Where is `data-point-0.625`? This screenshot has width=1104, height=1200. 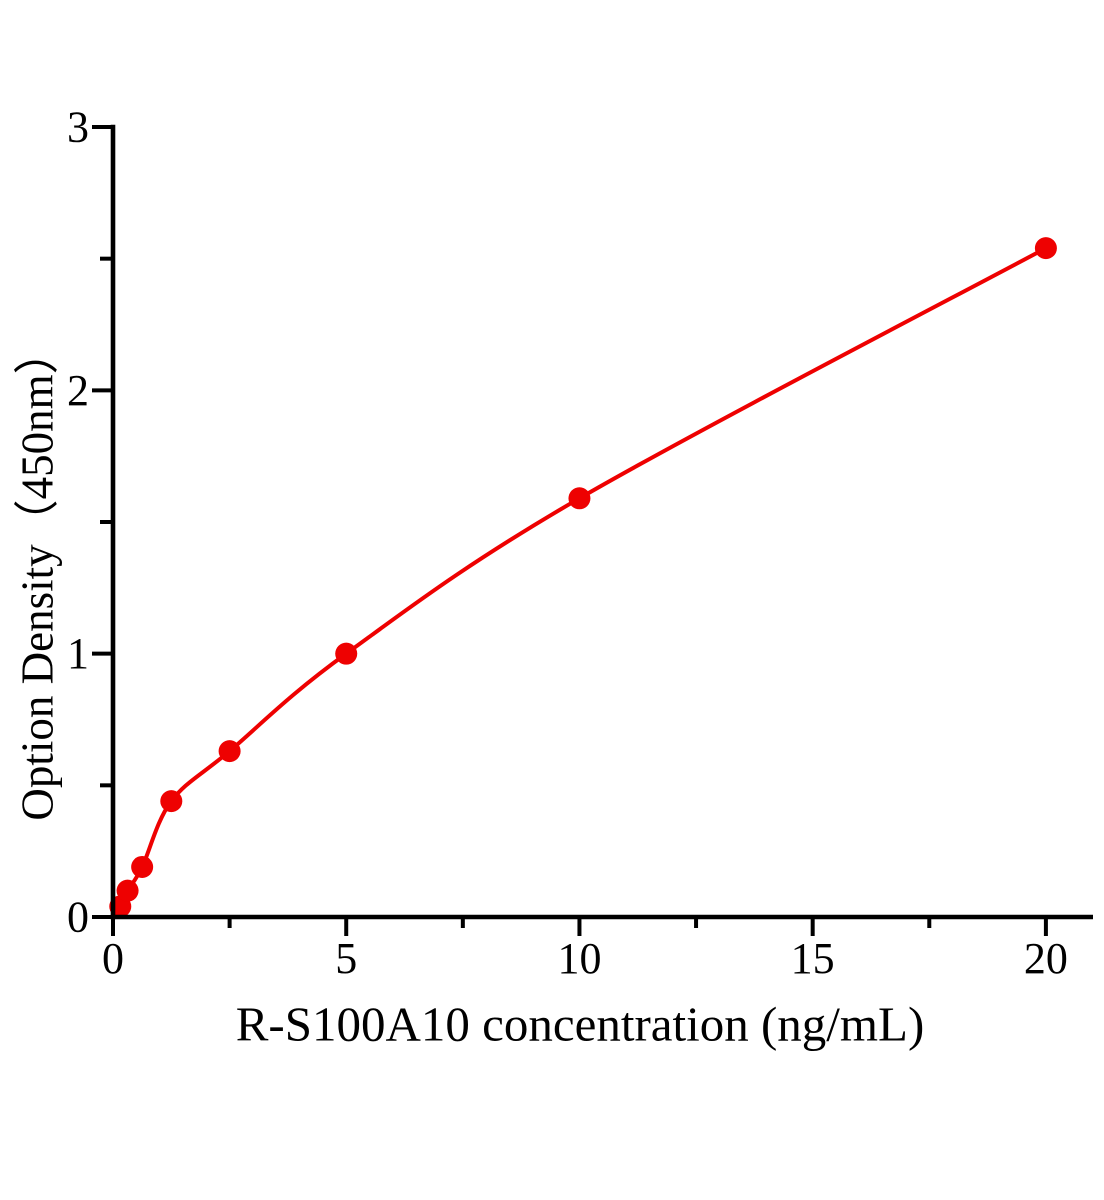 data-point-0.625 is located at coordinates (142, 866).